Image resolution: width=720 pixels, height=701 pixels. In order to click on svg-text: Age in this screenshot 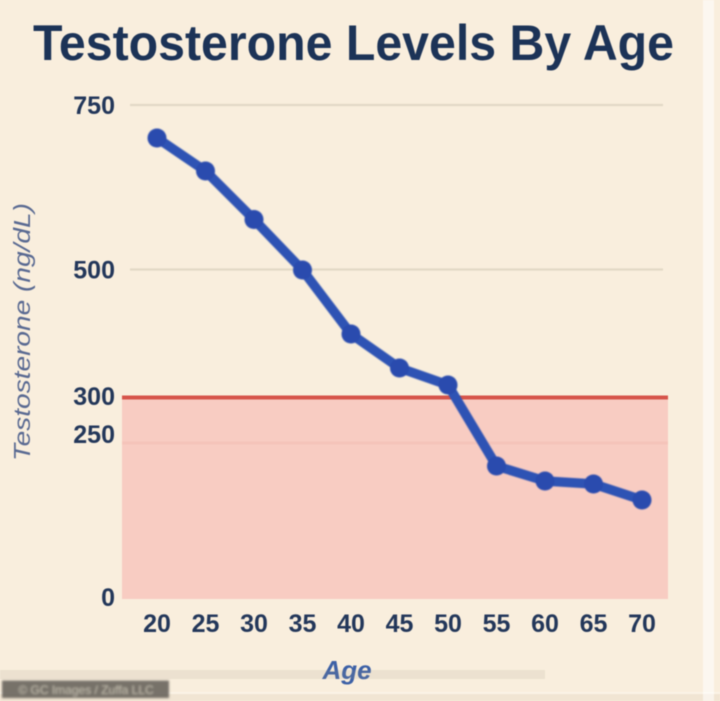, I will do `click(346, 670)`.